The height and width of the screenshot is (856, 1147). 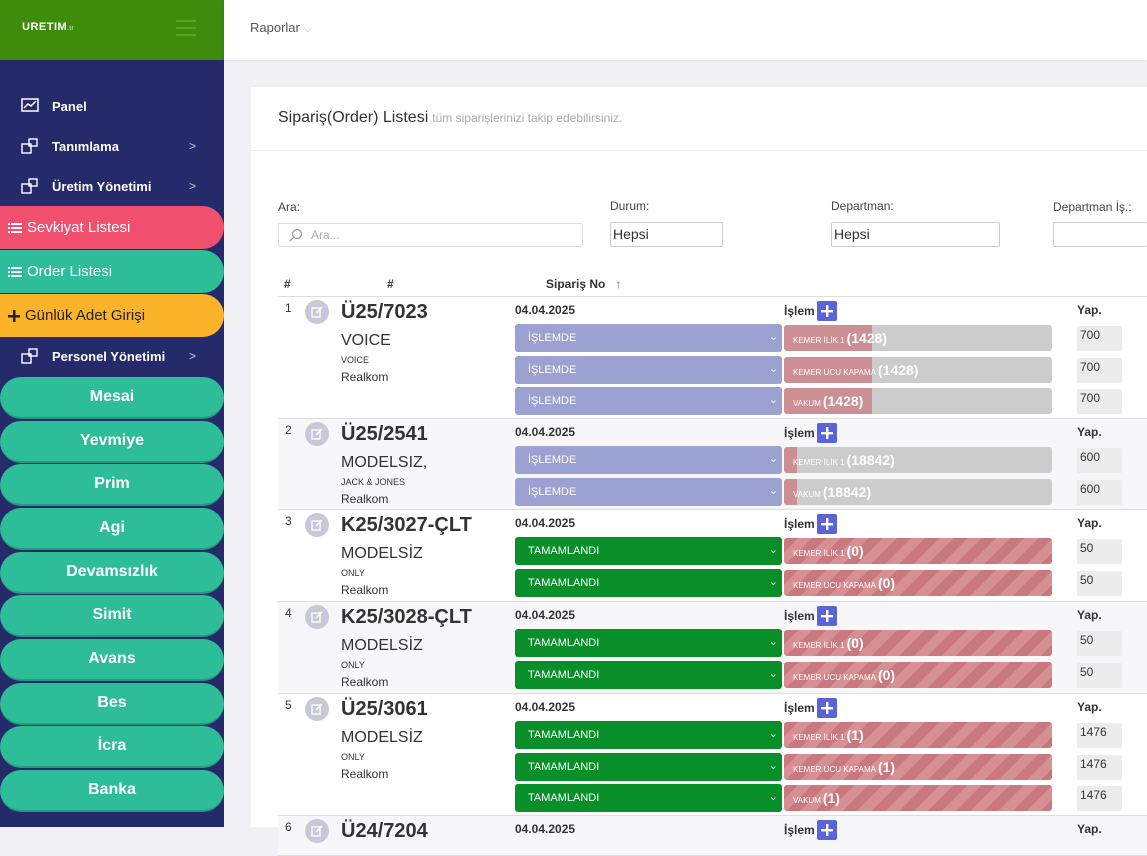 I want to click on sidebar-subitem-bes: Bes, so click(x=112, y=704).